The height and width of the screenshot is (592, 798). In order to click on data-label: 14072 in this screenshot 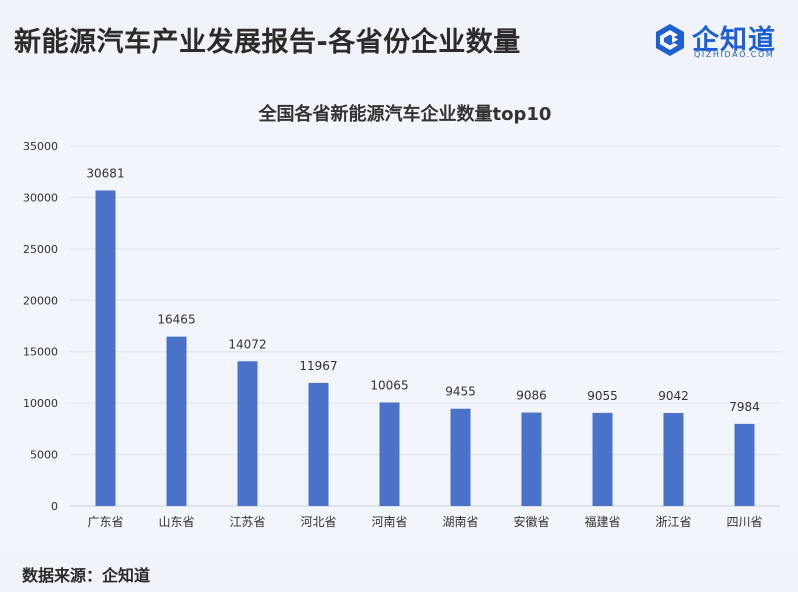, I will do `click(247, 344)`.